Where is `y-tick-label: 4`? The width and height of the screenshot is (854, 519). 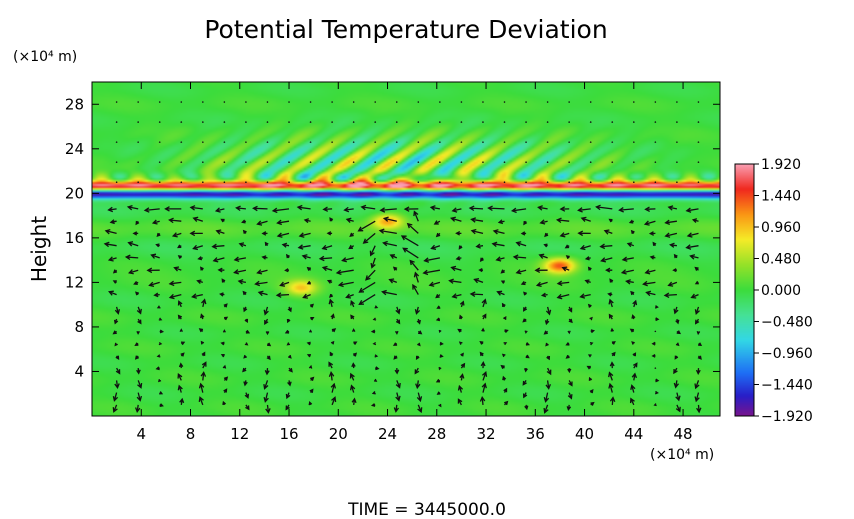 y-tick-label: 4 is located at coordinates (79, 371).